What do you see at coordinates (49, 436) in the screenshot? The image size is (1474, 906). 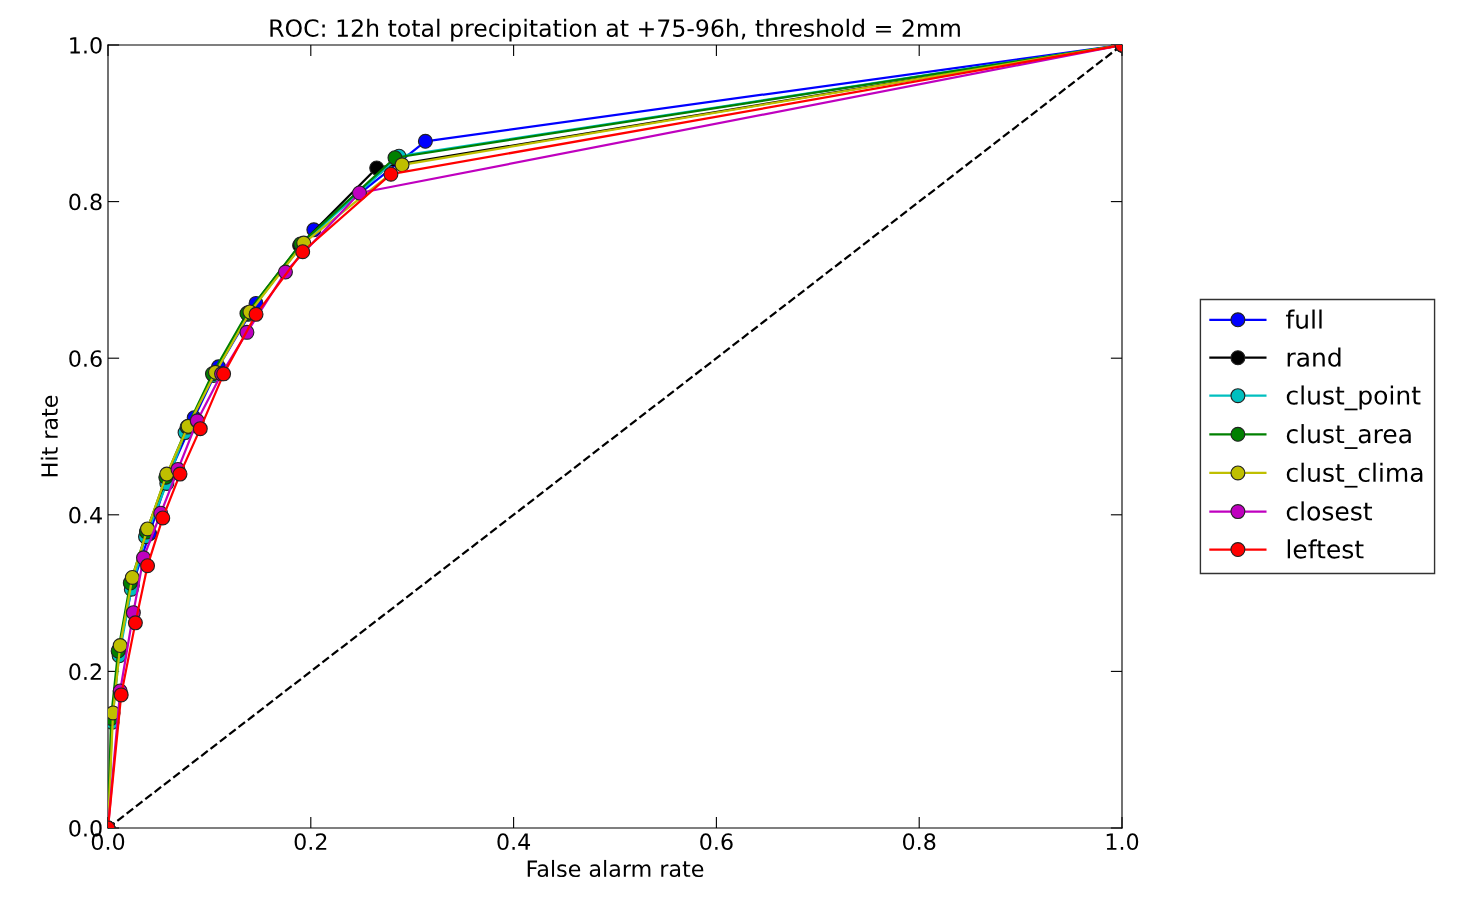 I see `y-axis-title: Hit rate` at bounding box center [49, 436].